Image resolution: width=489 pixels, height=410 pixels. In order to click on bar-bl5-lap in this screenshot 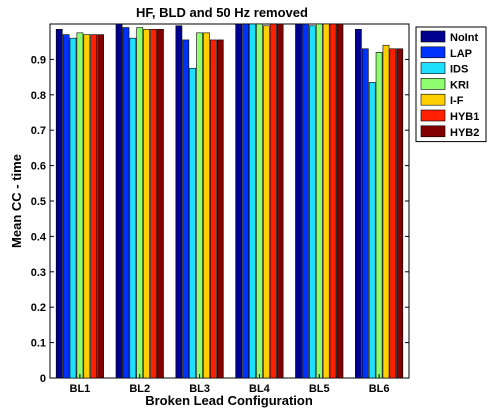, I will do `click(305, 201)`.